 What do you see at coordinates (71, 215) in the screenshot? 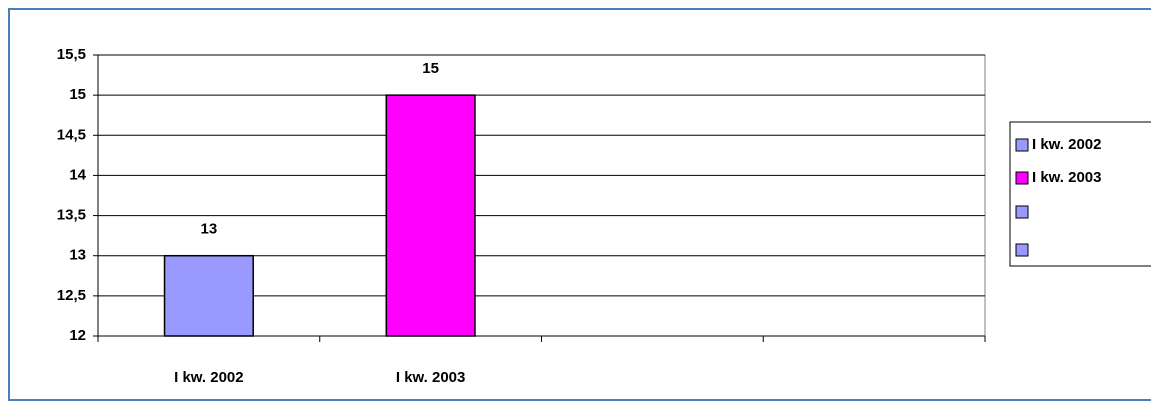
I see `y-tick-label: 13,5` at bounding box center [71, 215].